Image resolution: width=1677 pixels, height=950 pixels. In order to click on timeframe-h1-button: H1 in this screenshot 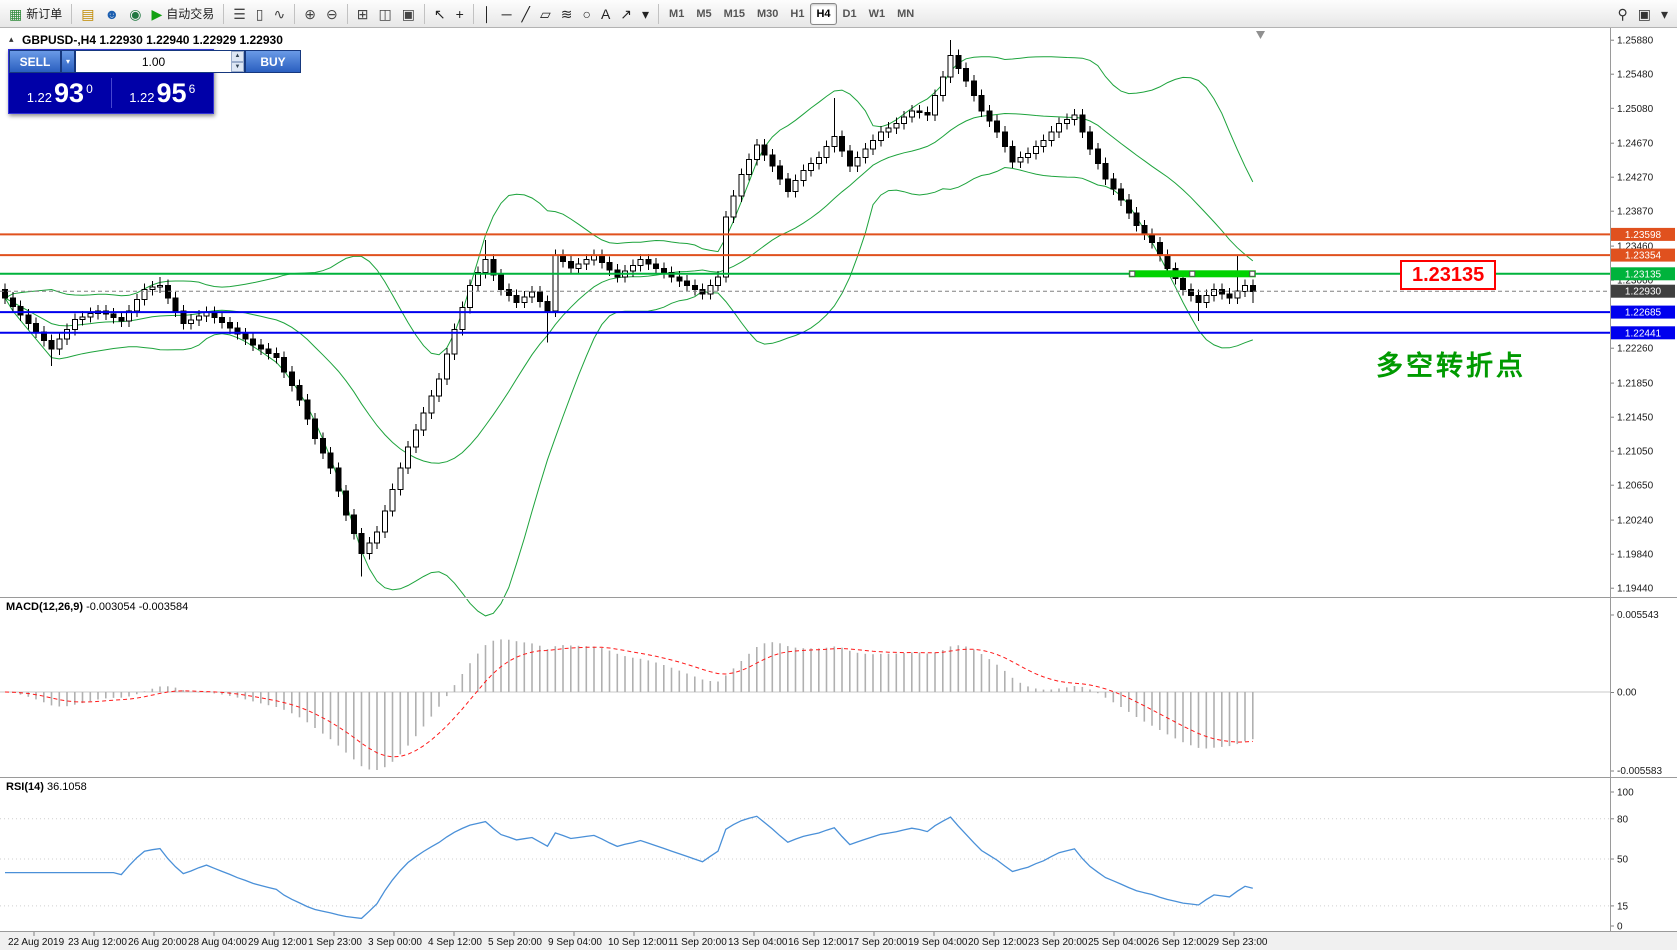, I will do `click(797, 13)`.